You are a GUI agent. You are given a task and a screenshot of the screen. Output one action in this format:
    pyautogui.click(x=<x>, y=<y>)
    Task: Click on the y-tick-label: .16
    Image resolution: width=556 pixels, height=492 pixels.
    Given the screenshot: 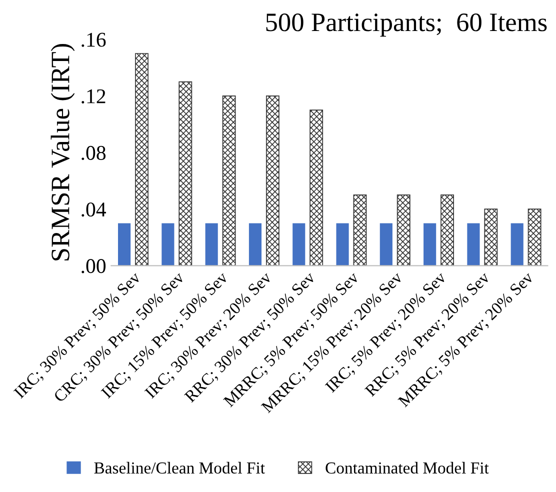 What is the action you would take?
    pyautogui.click(x=94, y=39)
    